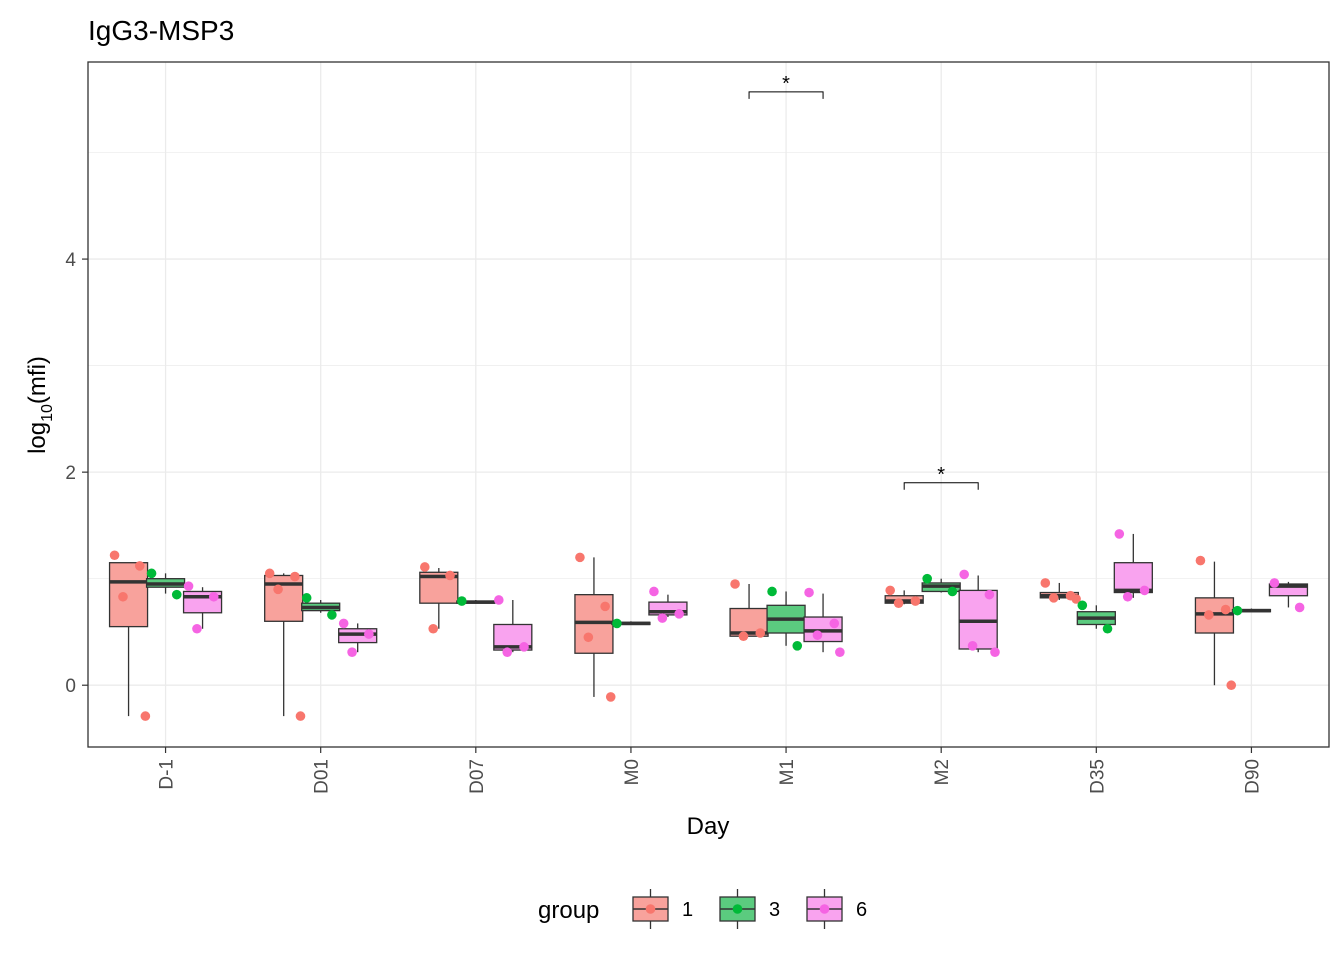 This screenshot has width=1344, height=960. I want to click on y-axis-title-subscript: 10, so click(47, 413).